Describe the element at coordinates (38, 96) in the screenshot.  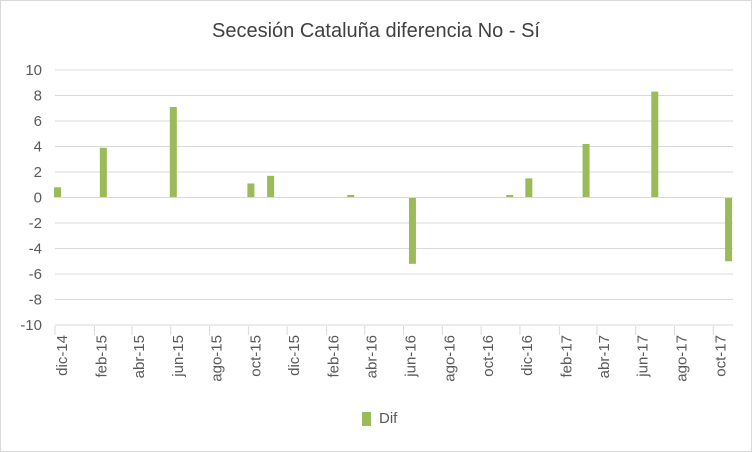
I see `y-tick-label: 8` at that location.